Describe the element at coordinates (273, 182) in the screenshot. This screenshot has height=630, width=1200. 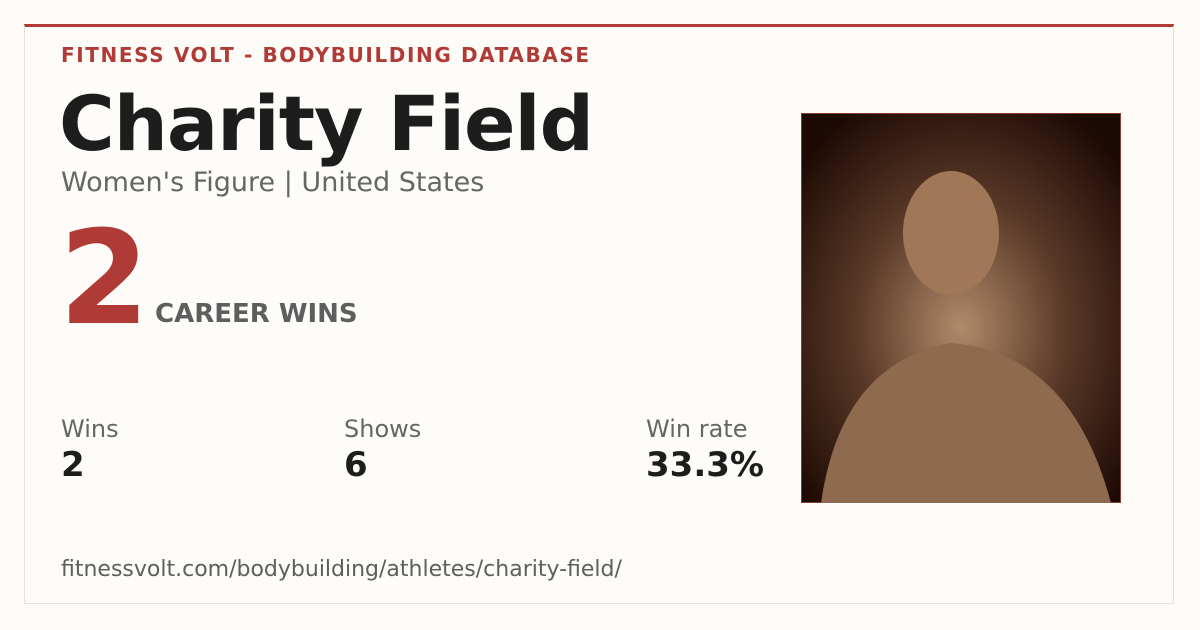
I see `subtitle: Women's Figure | United States` at that location.